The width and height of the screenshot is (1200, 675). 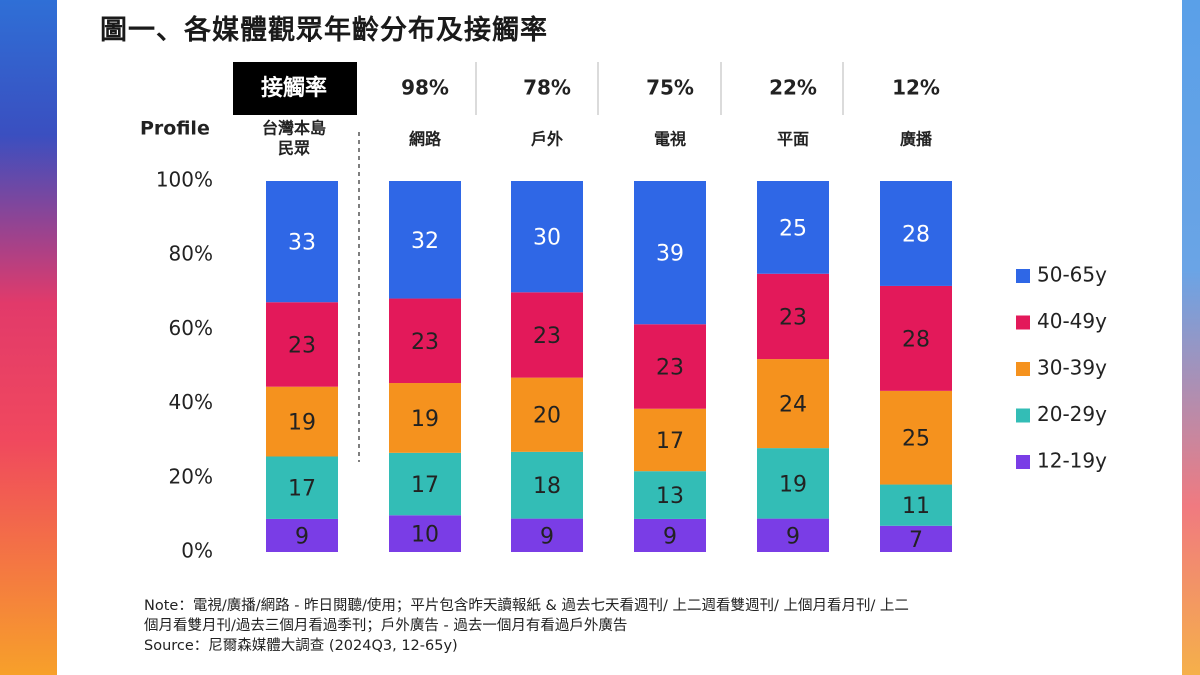 What do you see at coordinates (1023, 462) in the screenshot?
I see `legend-swatch-12-19y` at bounding box center [1023, 462].